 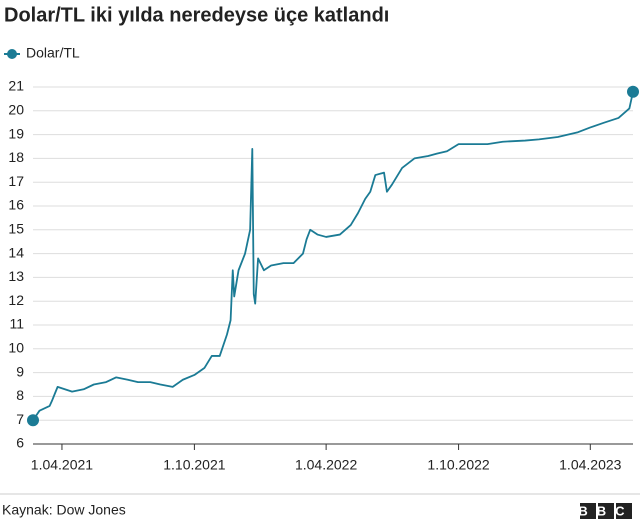 I want to click on logo, so click(x=606, y=511).